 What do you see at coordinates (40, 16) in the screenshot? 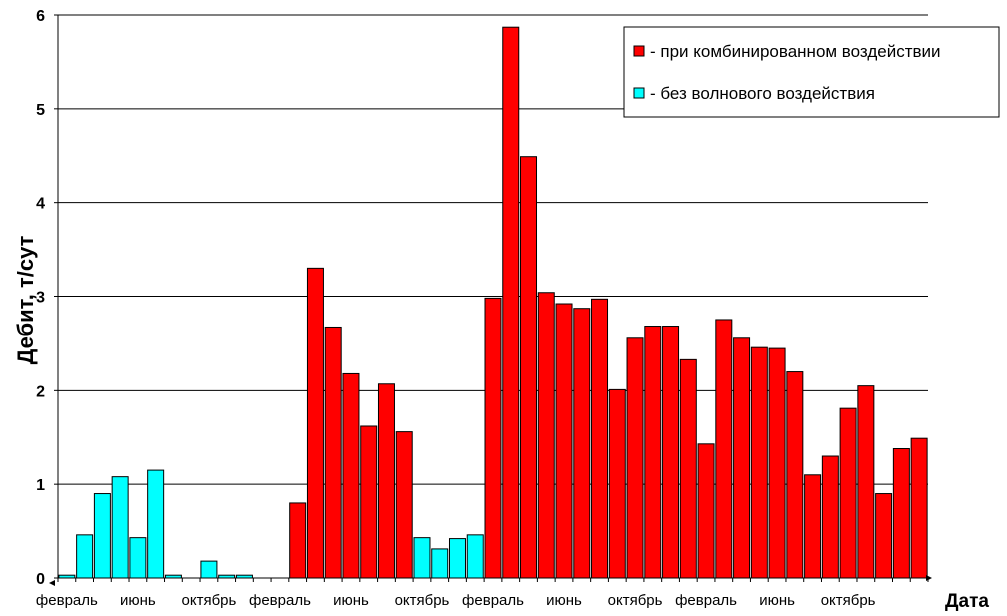
I see `y-tick-label: 6` at bounding box center [40, 16].